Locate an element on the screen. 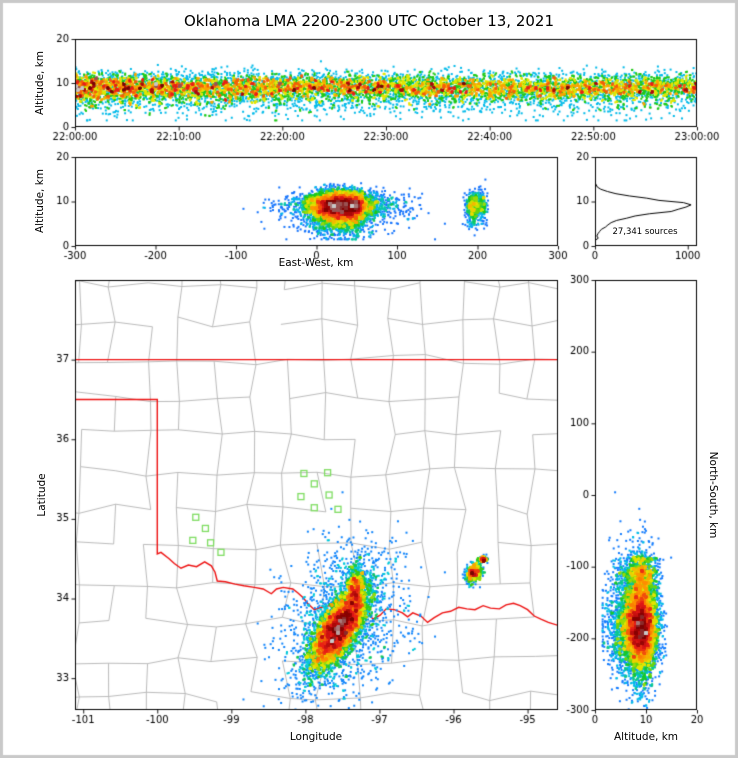  north-south-xlabel: Altitude, km is located at coordinates (646, 737).